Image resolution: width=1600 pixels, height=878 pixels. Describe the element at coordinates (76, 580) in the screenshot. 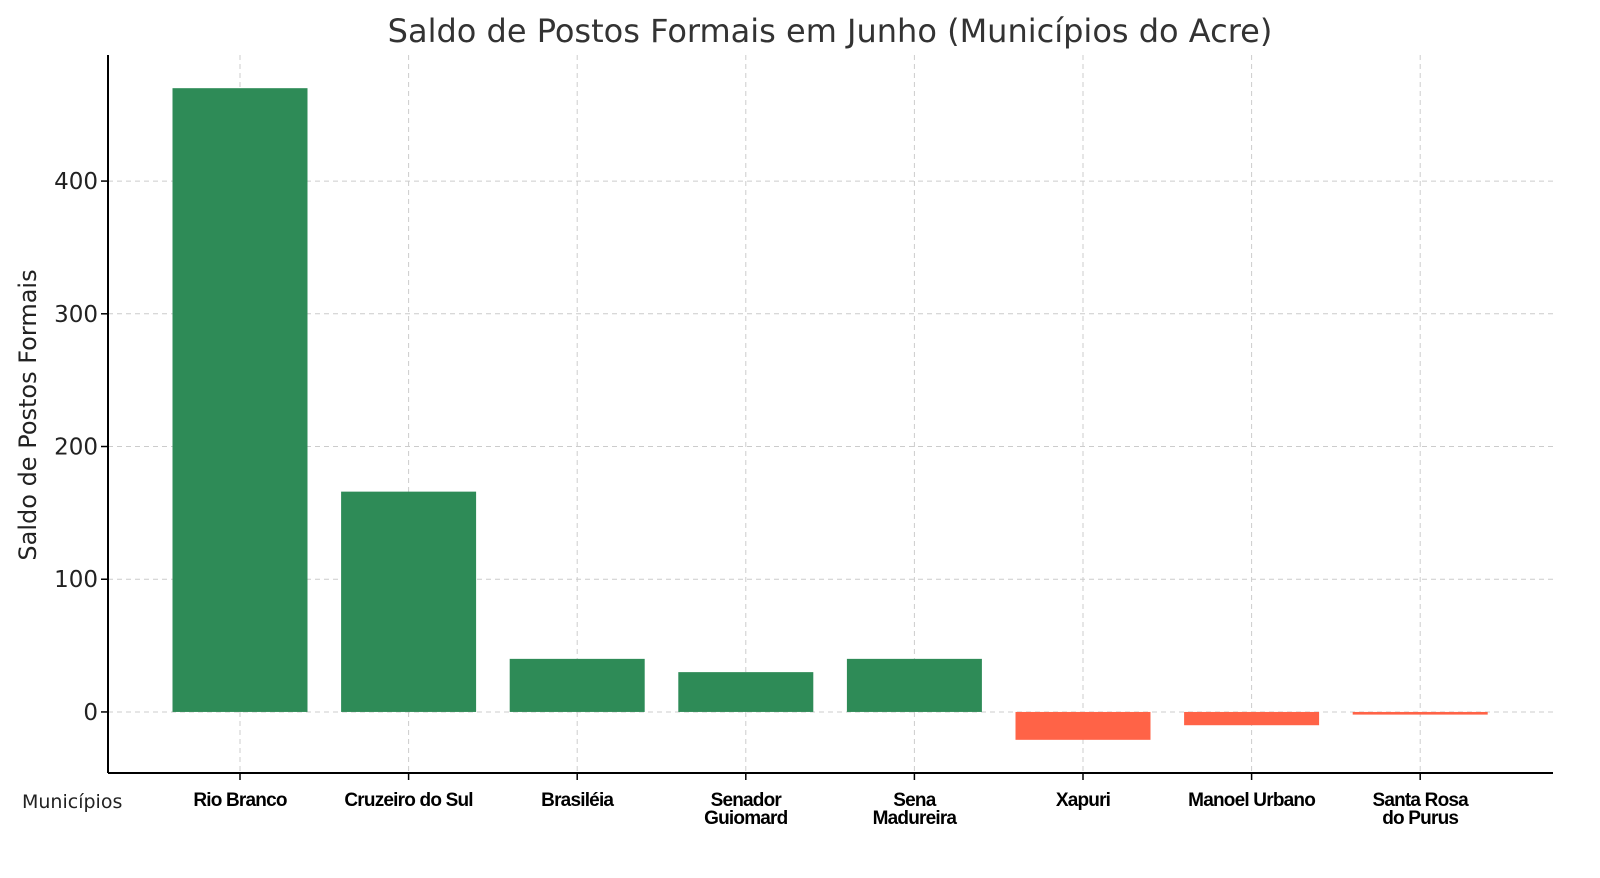

I see `y-tick-label: 100` at that location.